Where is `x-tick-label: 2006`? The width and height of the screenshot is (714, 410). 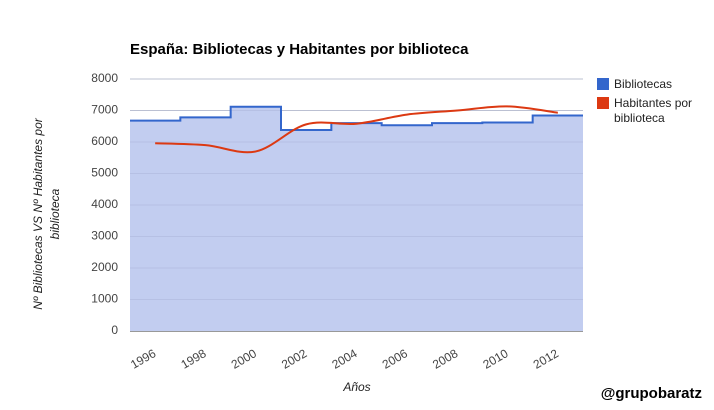
x-tick-label: 2006 is located at coordinates (395, 359).